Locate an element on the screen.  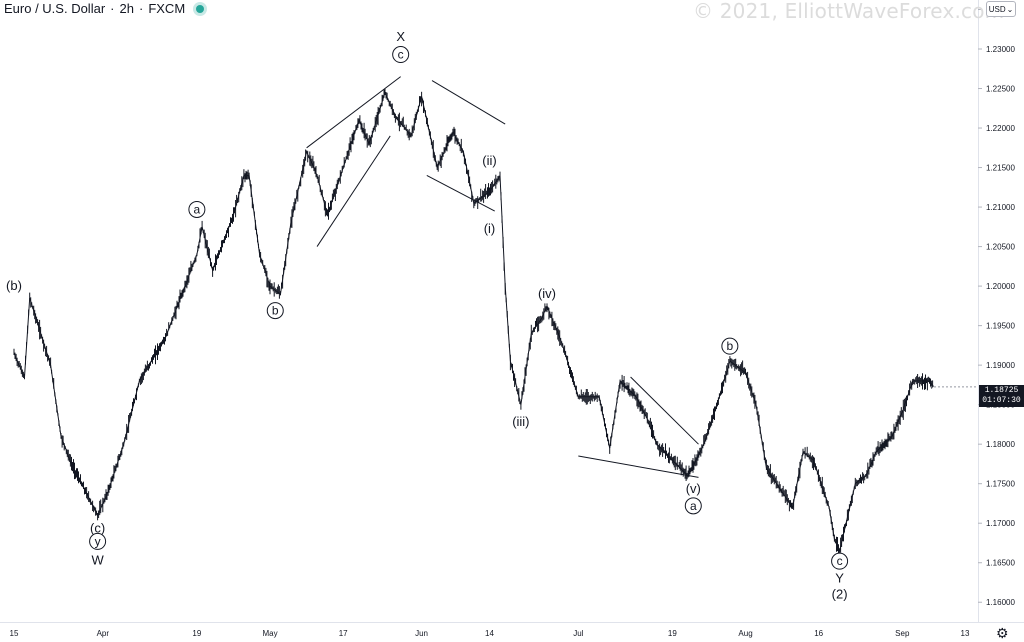
y-tick-label: 1.18000 is located at coordinates (1000, 444).